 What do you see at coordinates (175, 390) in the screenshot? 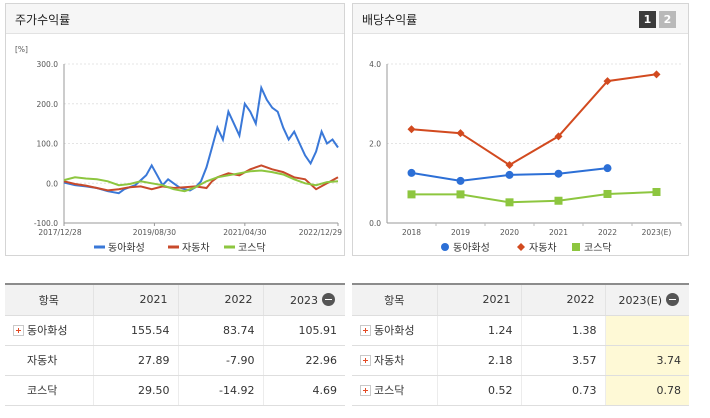
I see `table-row: 코스닥 29.50 -14.92 4.69` at bounding box center [175, 390].